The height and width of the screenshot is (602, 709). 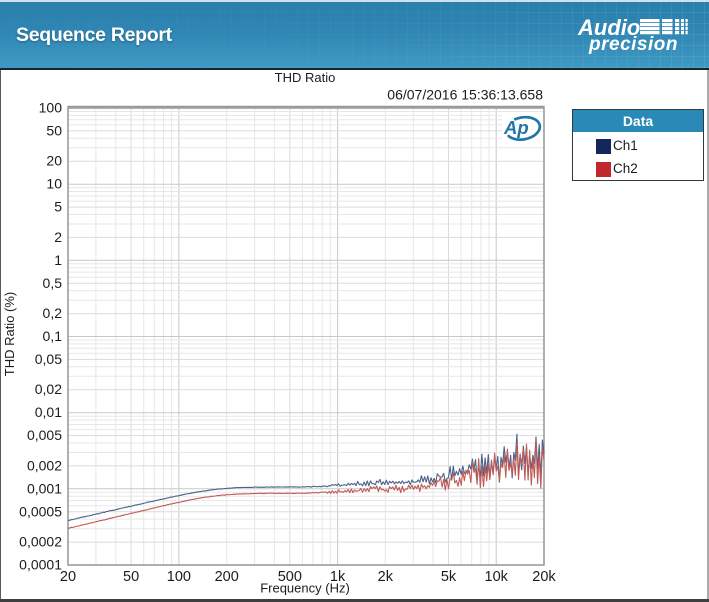 I want to click on svg-text: 500, so click(x=290, y=577).